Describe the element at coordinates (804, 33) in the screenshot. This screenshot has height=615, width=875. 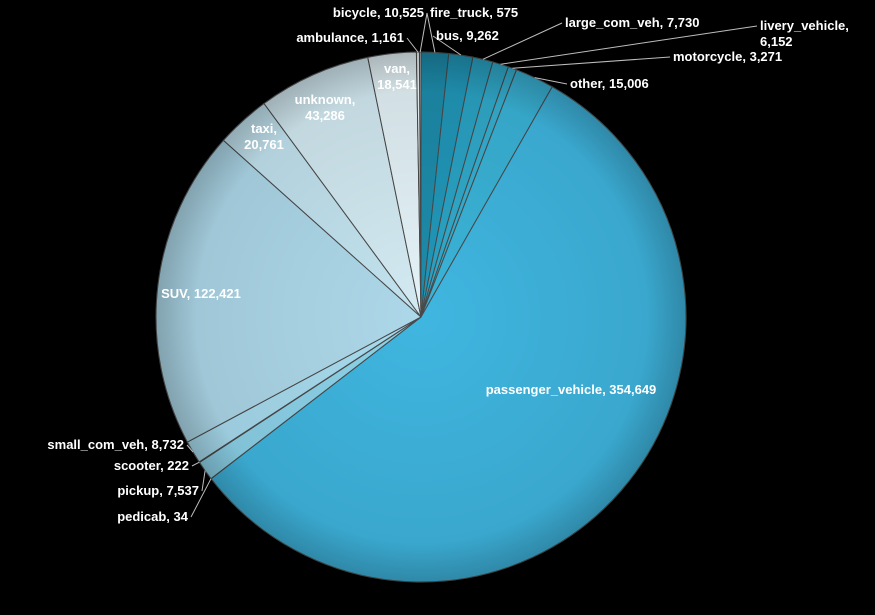
I see `data-label-livery-vehicle: livery_vehicle, 6,152` at that location.